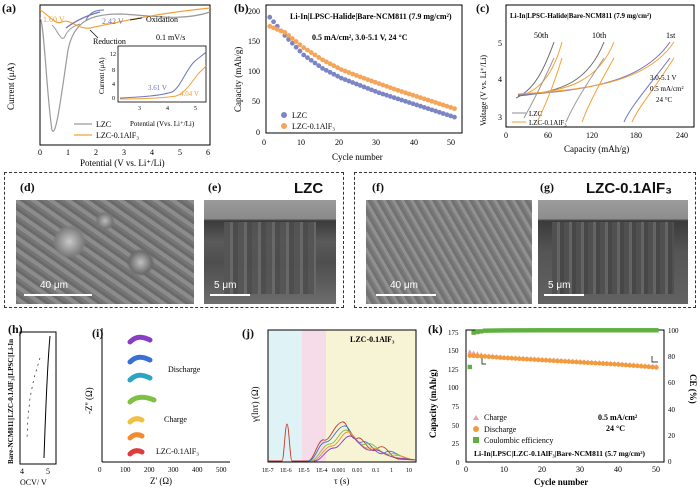 The width and height of the screenshot is (700, 494). What do you see at coordinates (663, 78) in the screenshot?
I see `cond-voltage: 3.0-5.1 V` at bounding box center [663, 78].